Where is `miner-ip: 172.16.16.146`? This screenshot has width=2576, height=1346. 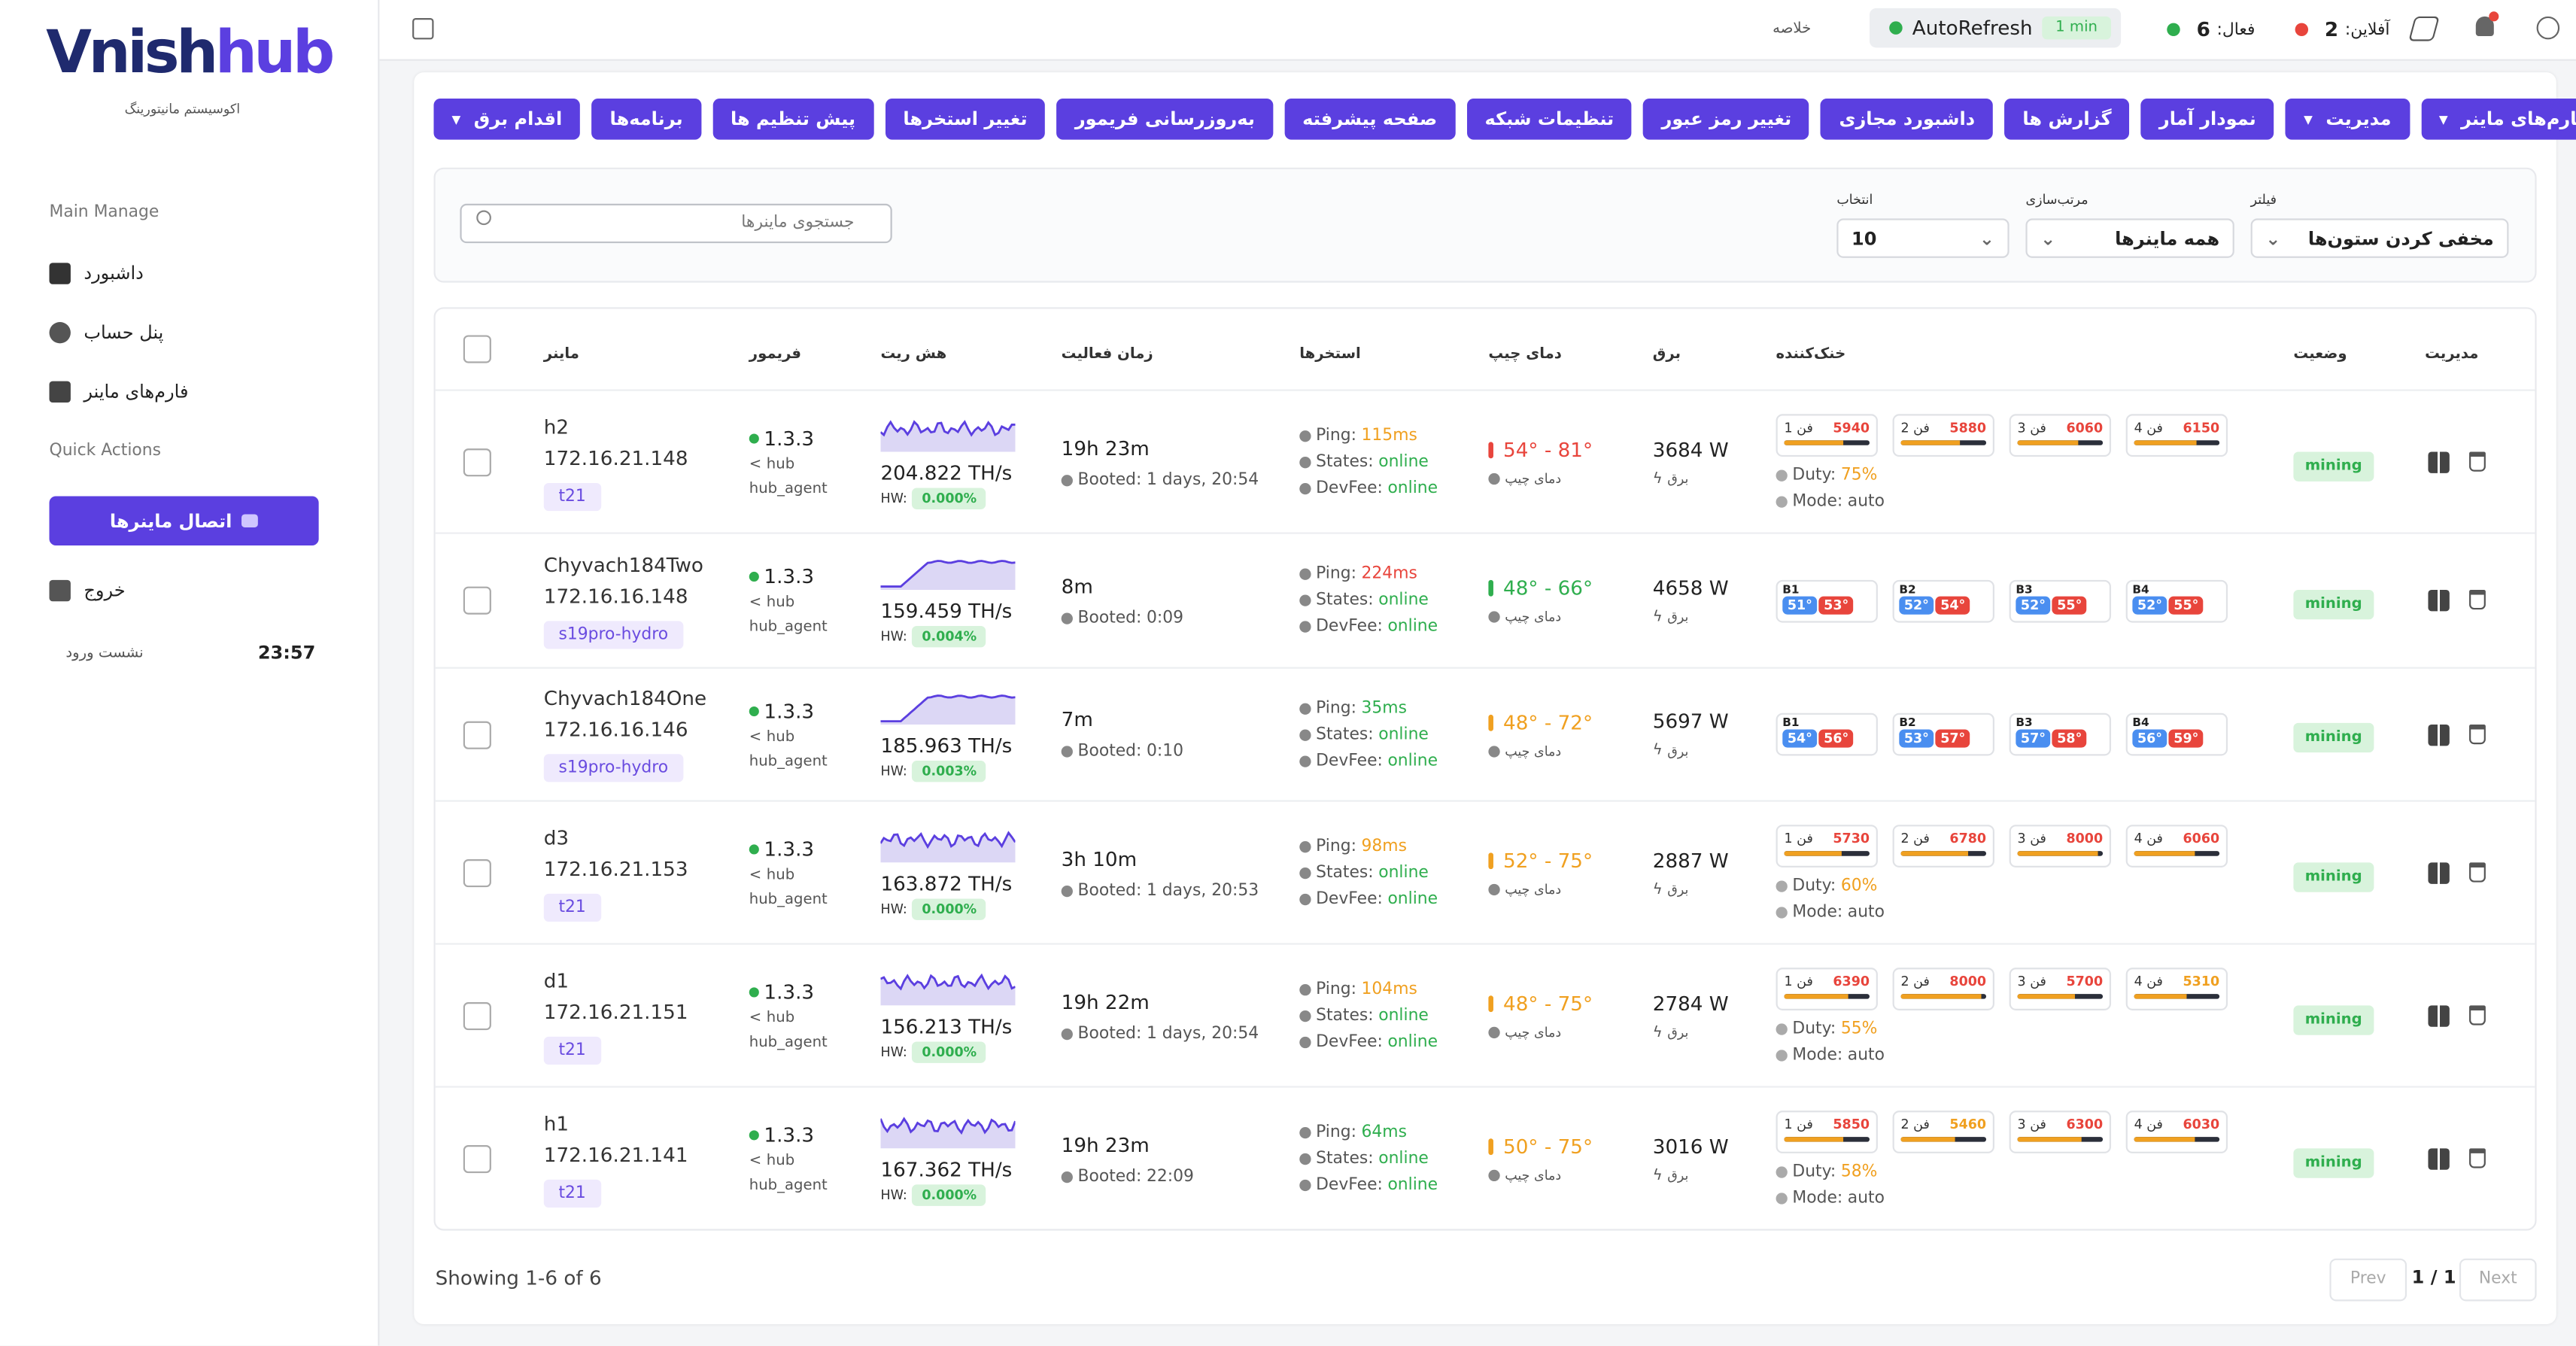
miner-ip: 172.16.16.146 is located at coordinates (615, 730).